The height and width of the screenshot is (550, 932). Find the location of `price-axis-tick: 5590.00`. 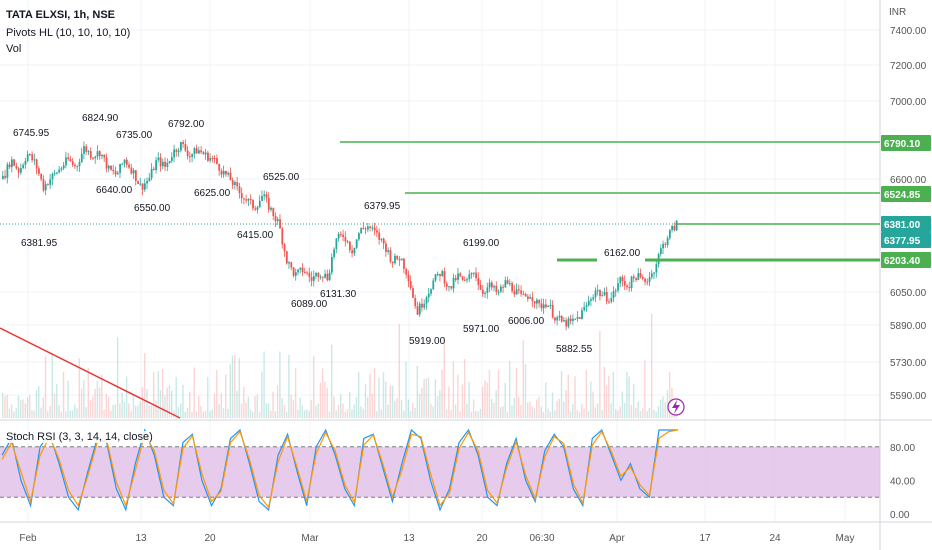

price-axis-tick: 5590.00 is located at coordinates (908, 396).